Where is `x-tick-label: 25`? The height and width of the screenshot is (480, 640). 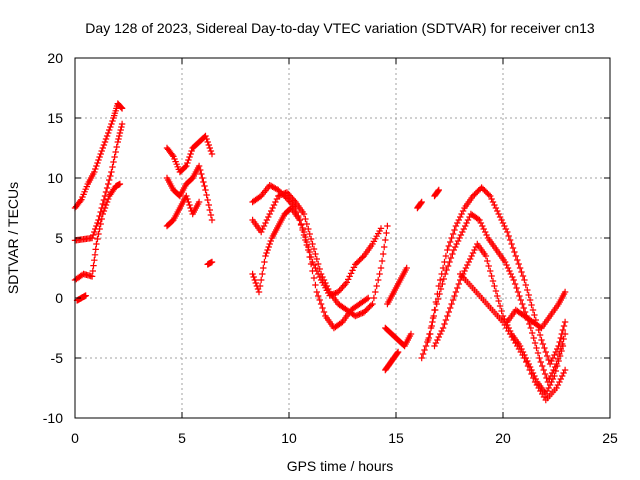
x-tick-label: 25 is located at coordinates (610, 438).